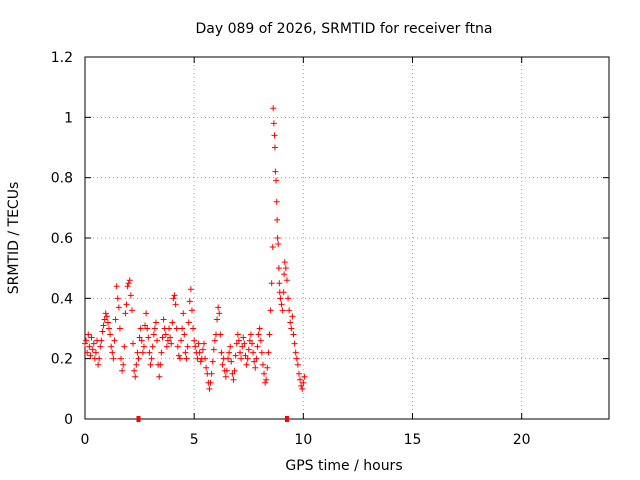  Describe the element at coordinates (303, 440) in the screenshot. I see `x-tick-label: 10` at that location.